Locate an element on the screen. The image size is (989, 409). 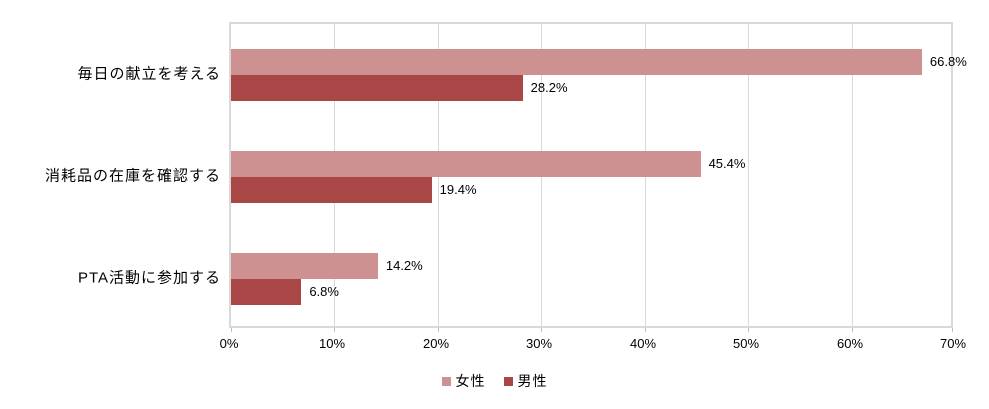
bar-value-label: 45.4% is located at coordinates (727, 163).